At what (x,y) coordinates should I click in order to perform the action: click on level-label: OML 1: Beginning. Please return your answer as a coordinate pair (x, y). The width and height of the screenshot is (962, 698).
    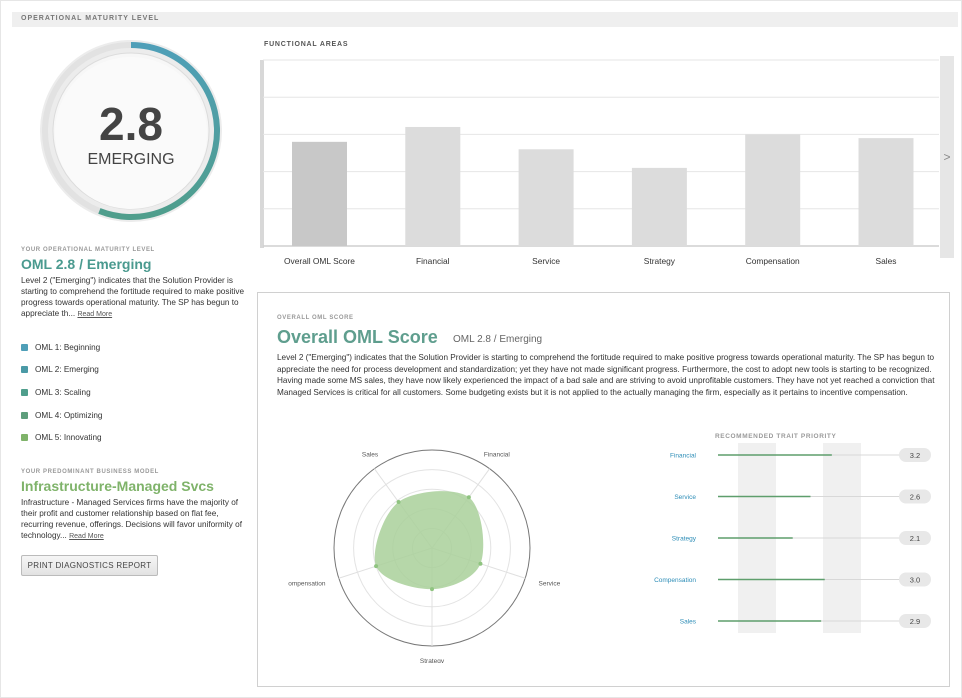
    Looking at the image, I should click on (68, 347).